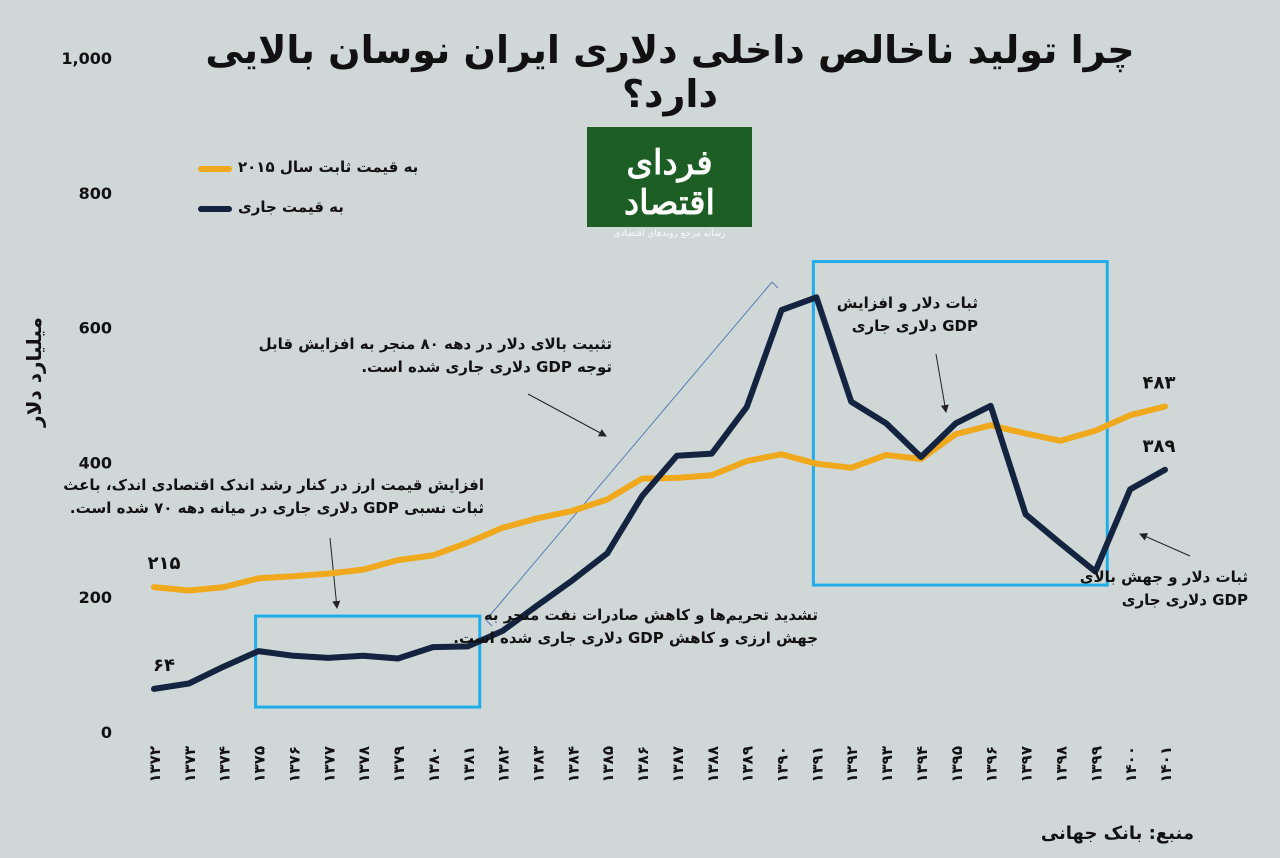 The height and width of the screenshot is (858, 1280). I want to click on x-tick-label: ۱۳۸۷, so click(678, 764).